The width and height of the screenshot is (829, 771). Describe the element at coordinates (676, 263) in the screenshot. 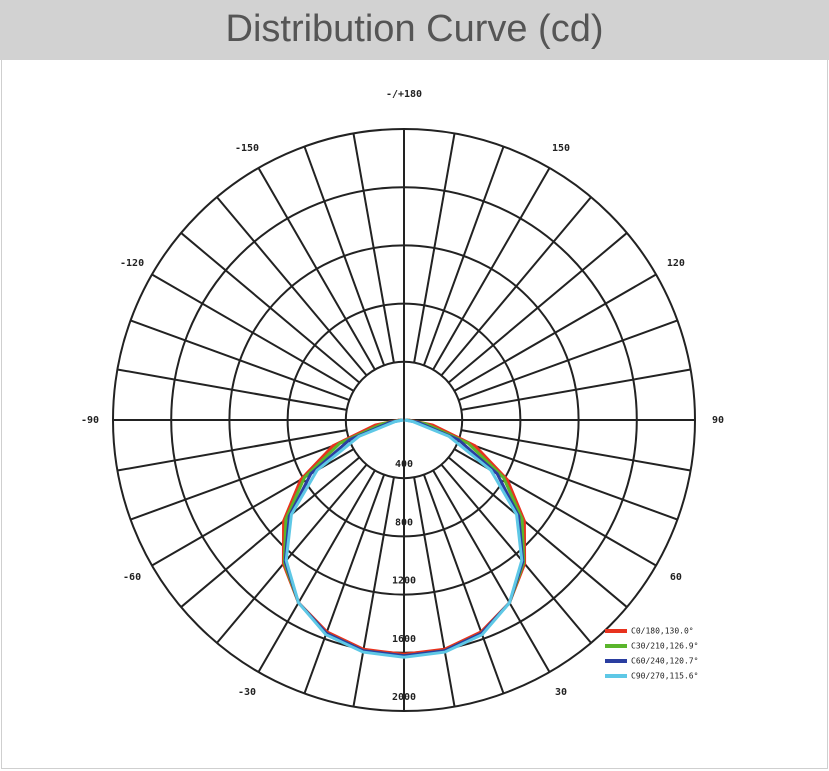

I see `angle-tick-label: 120` at that location.